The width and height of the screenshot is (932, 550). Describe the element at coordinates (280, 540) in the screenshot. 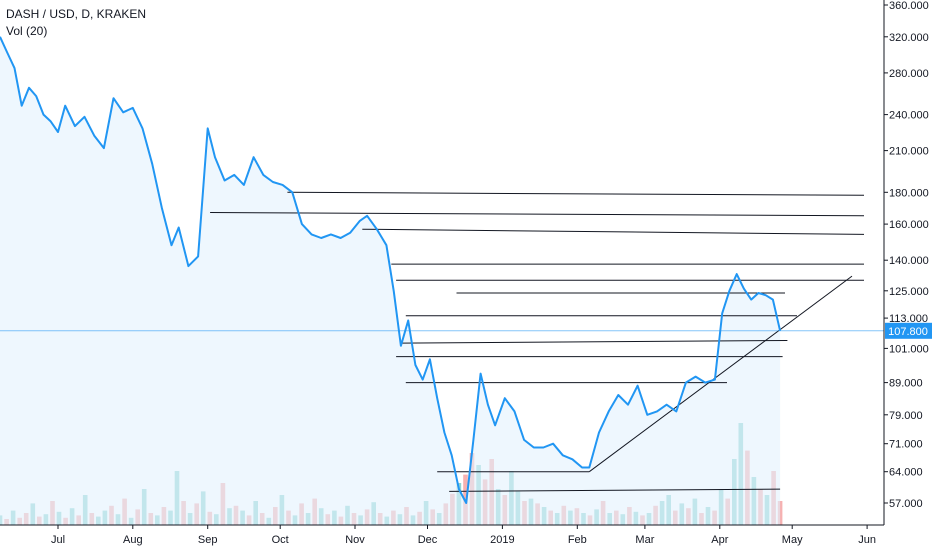

I see `x-tick-label: Oct` at that location.